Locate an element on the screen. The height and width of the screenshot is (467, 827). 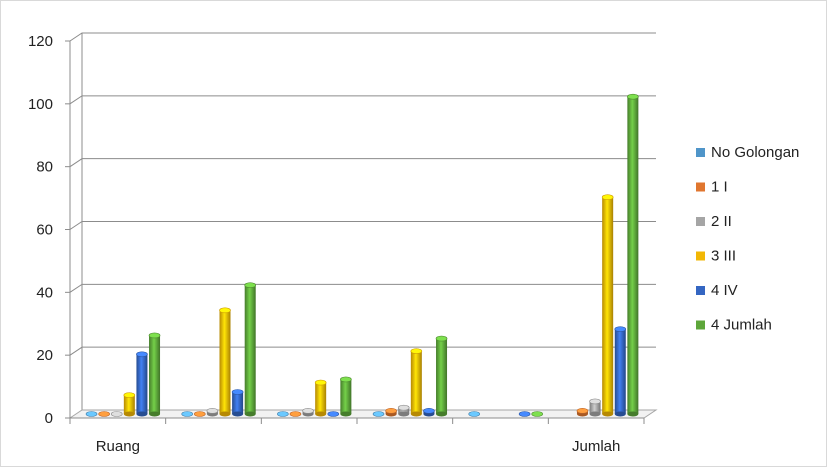
x-category-label: Ruang is located at coordinates (118, 446).